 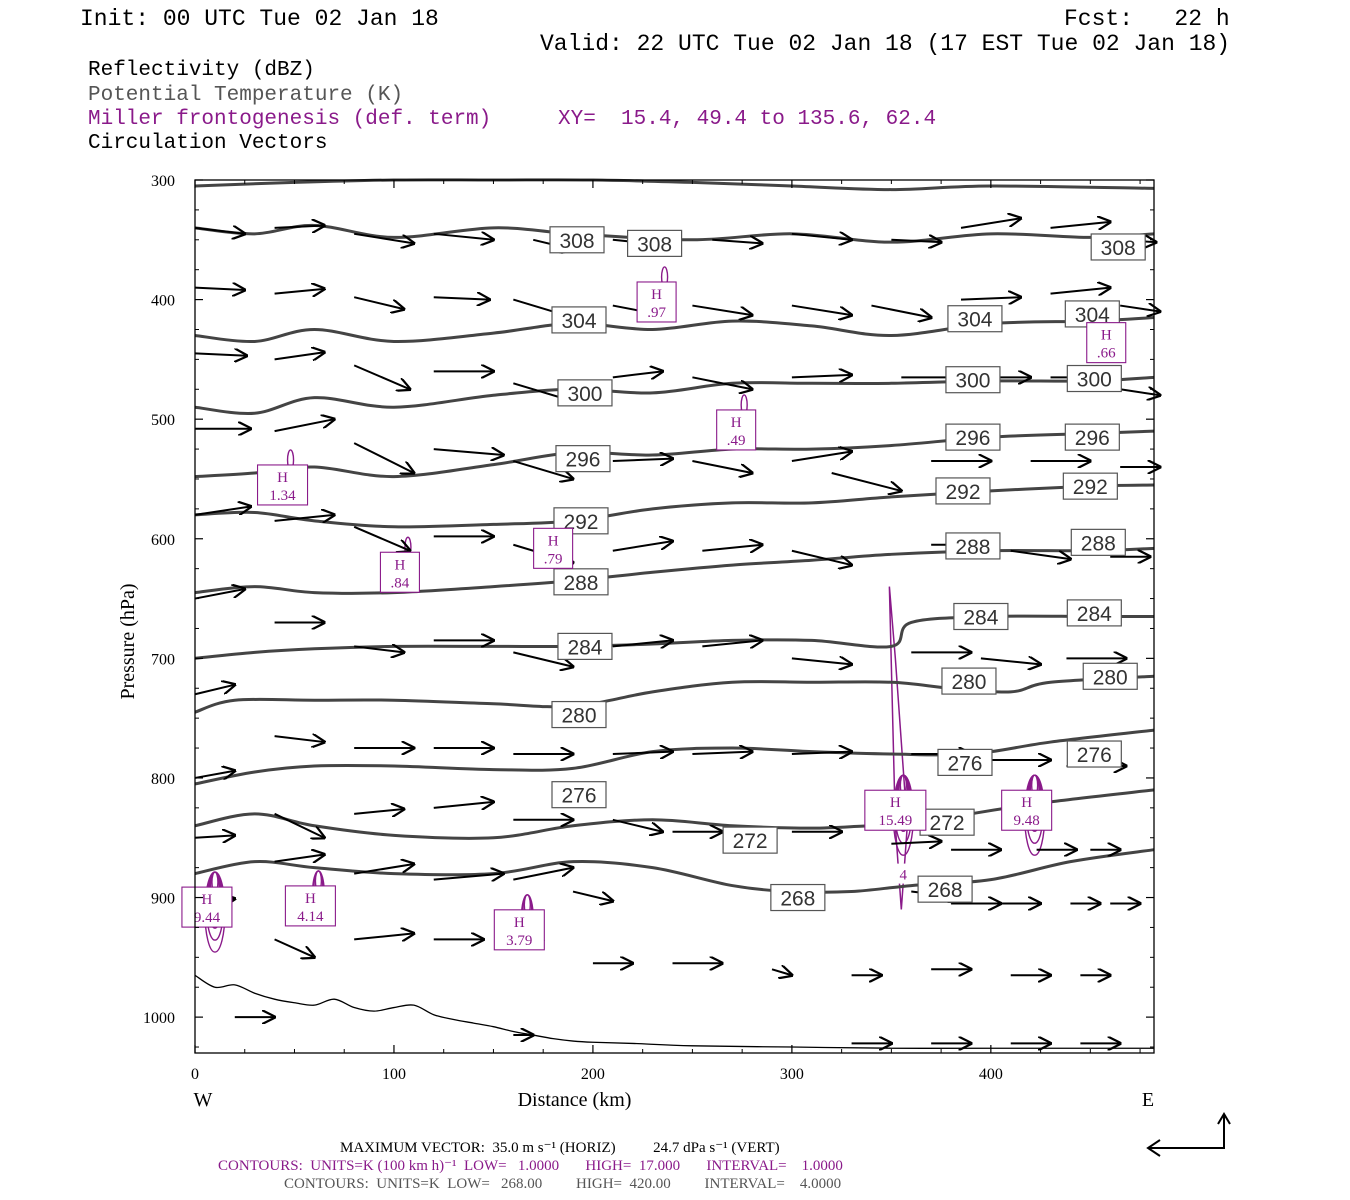 I want to click on x-axis-label: Distance (km), so click(x=575, y=1100).